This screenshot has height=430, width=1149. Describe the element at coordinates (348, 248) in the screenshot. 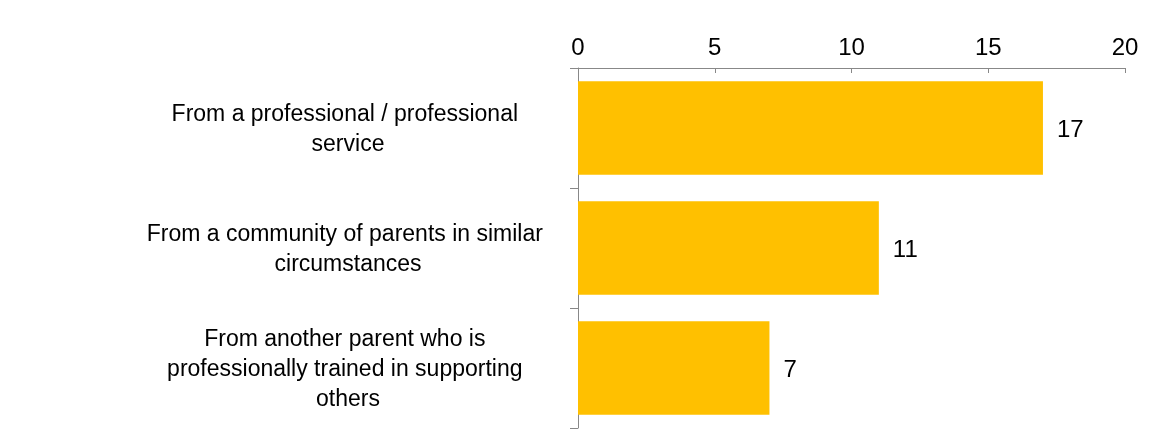

I see `y-tick-label: From a community of parents in similar circumstances` at that location.